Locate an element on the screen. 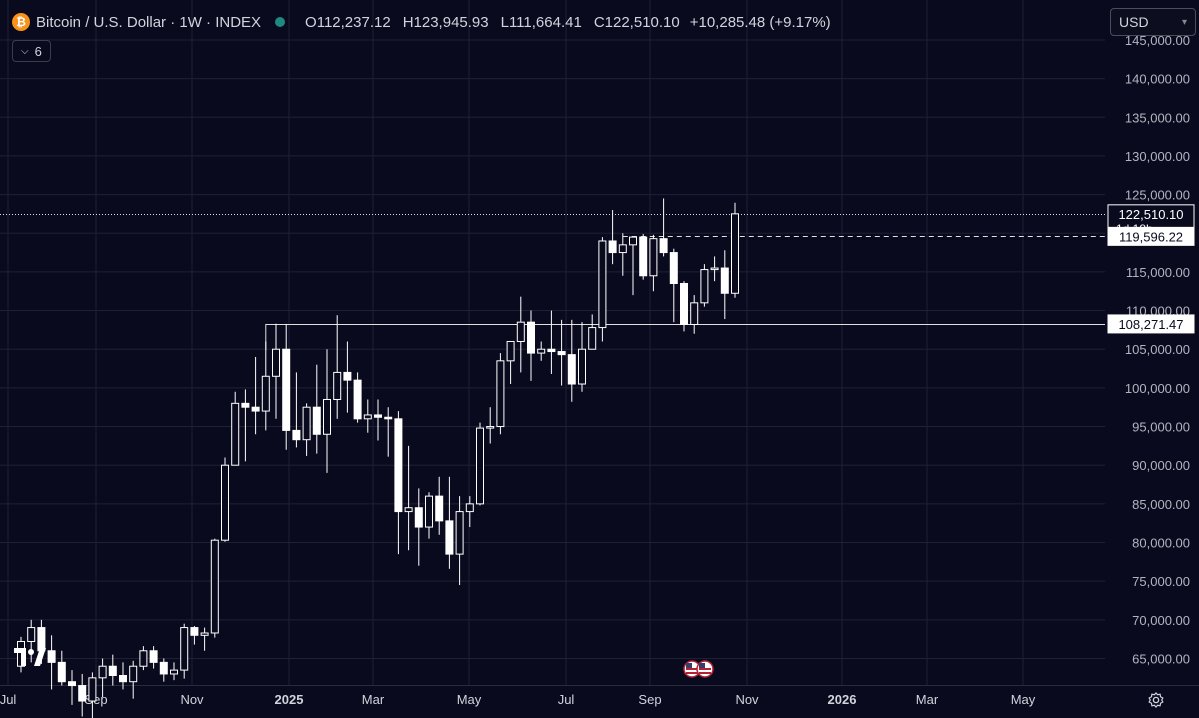 Image resolution: width=1199 pixels, height=718 pixels. price-label-dashed: 119,596.22 is located at coordinates (1151, 236).